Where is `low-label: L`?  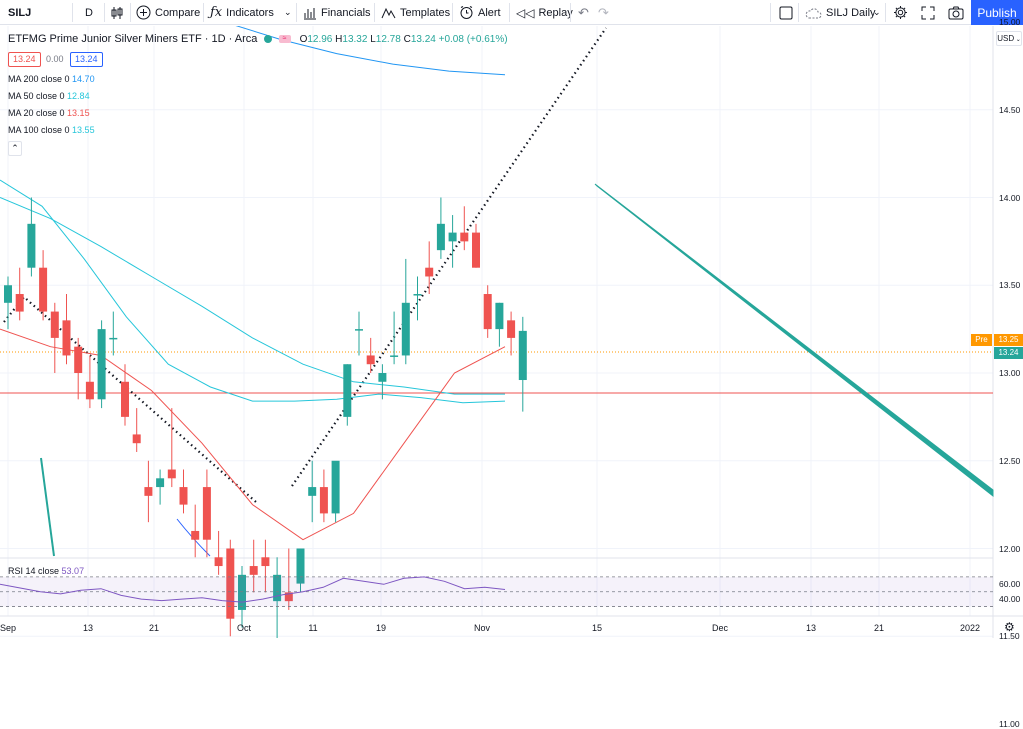 low-label: L is located at coordinates (373, 39).